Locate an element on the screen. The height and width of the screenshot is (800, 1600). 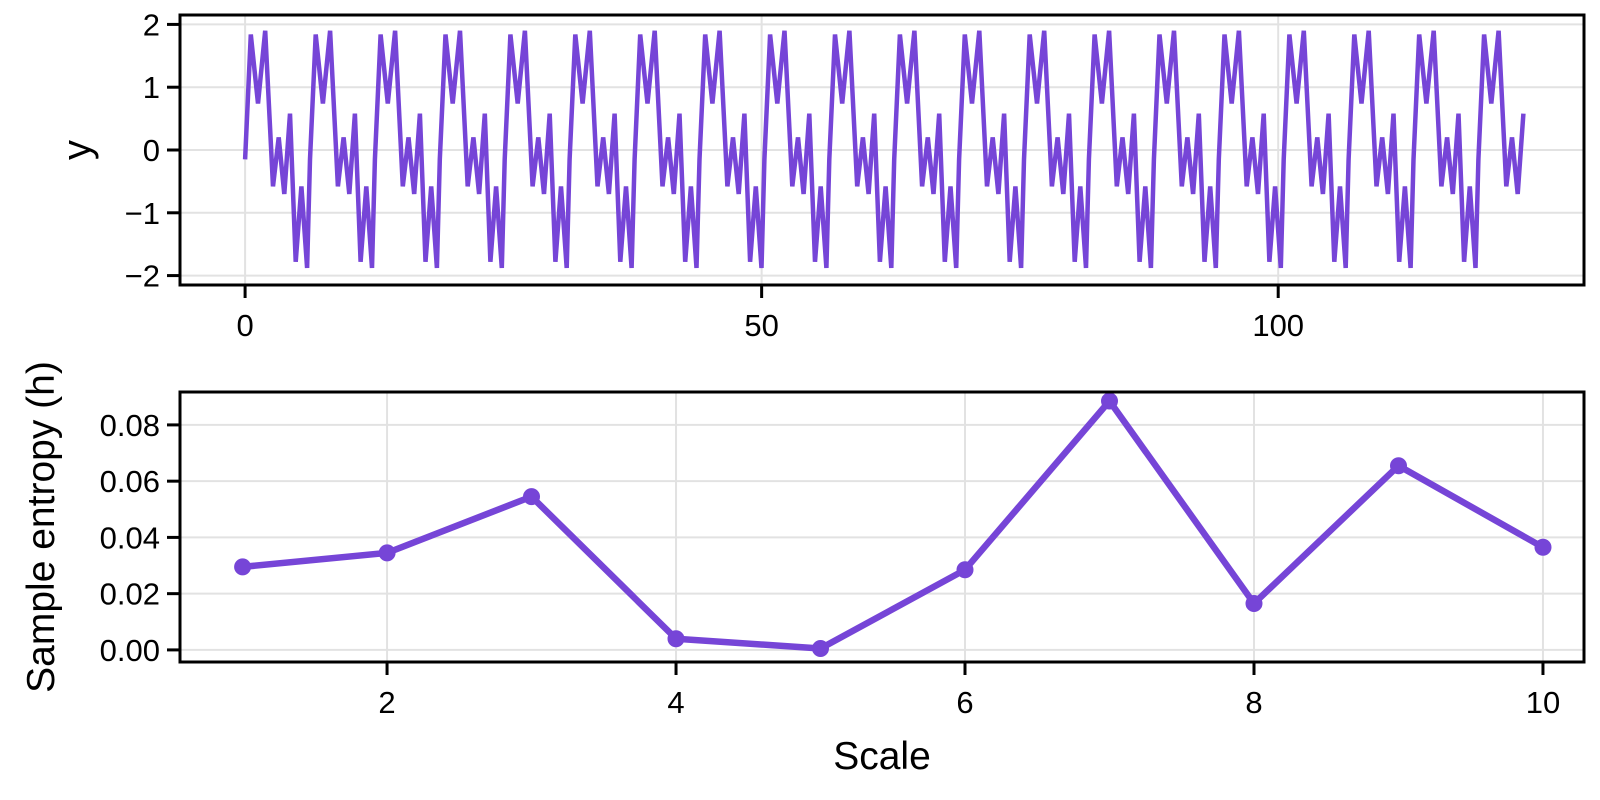
x-tick-label: 2 is located at coordinates (386, 702).